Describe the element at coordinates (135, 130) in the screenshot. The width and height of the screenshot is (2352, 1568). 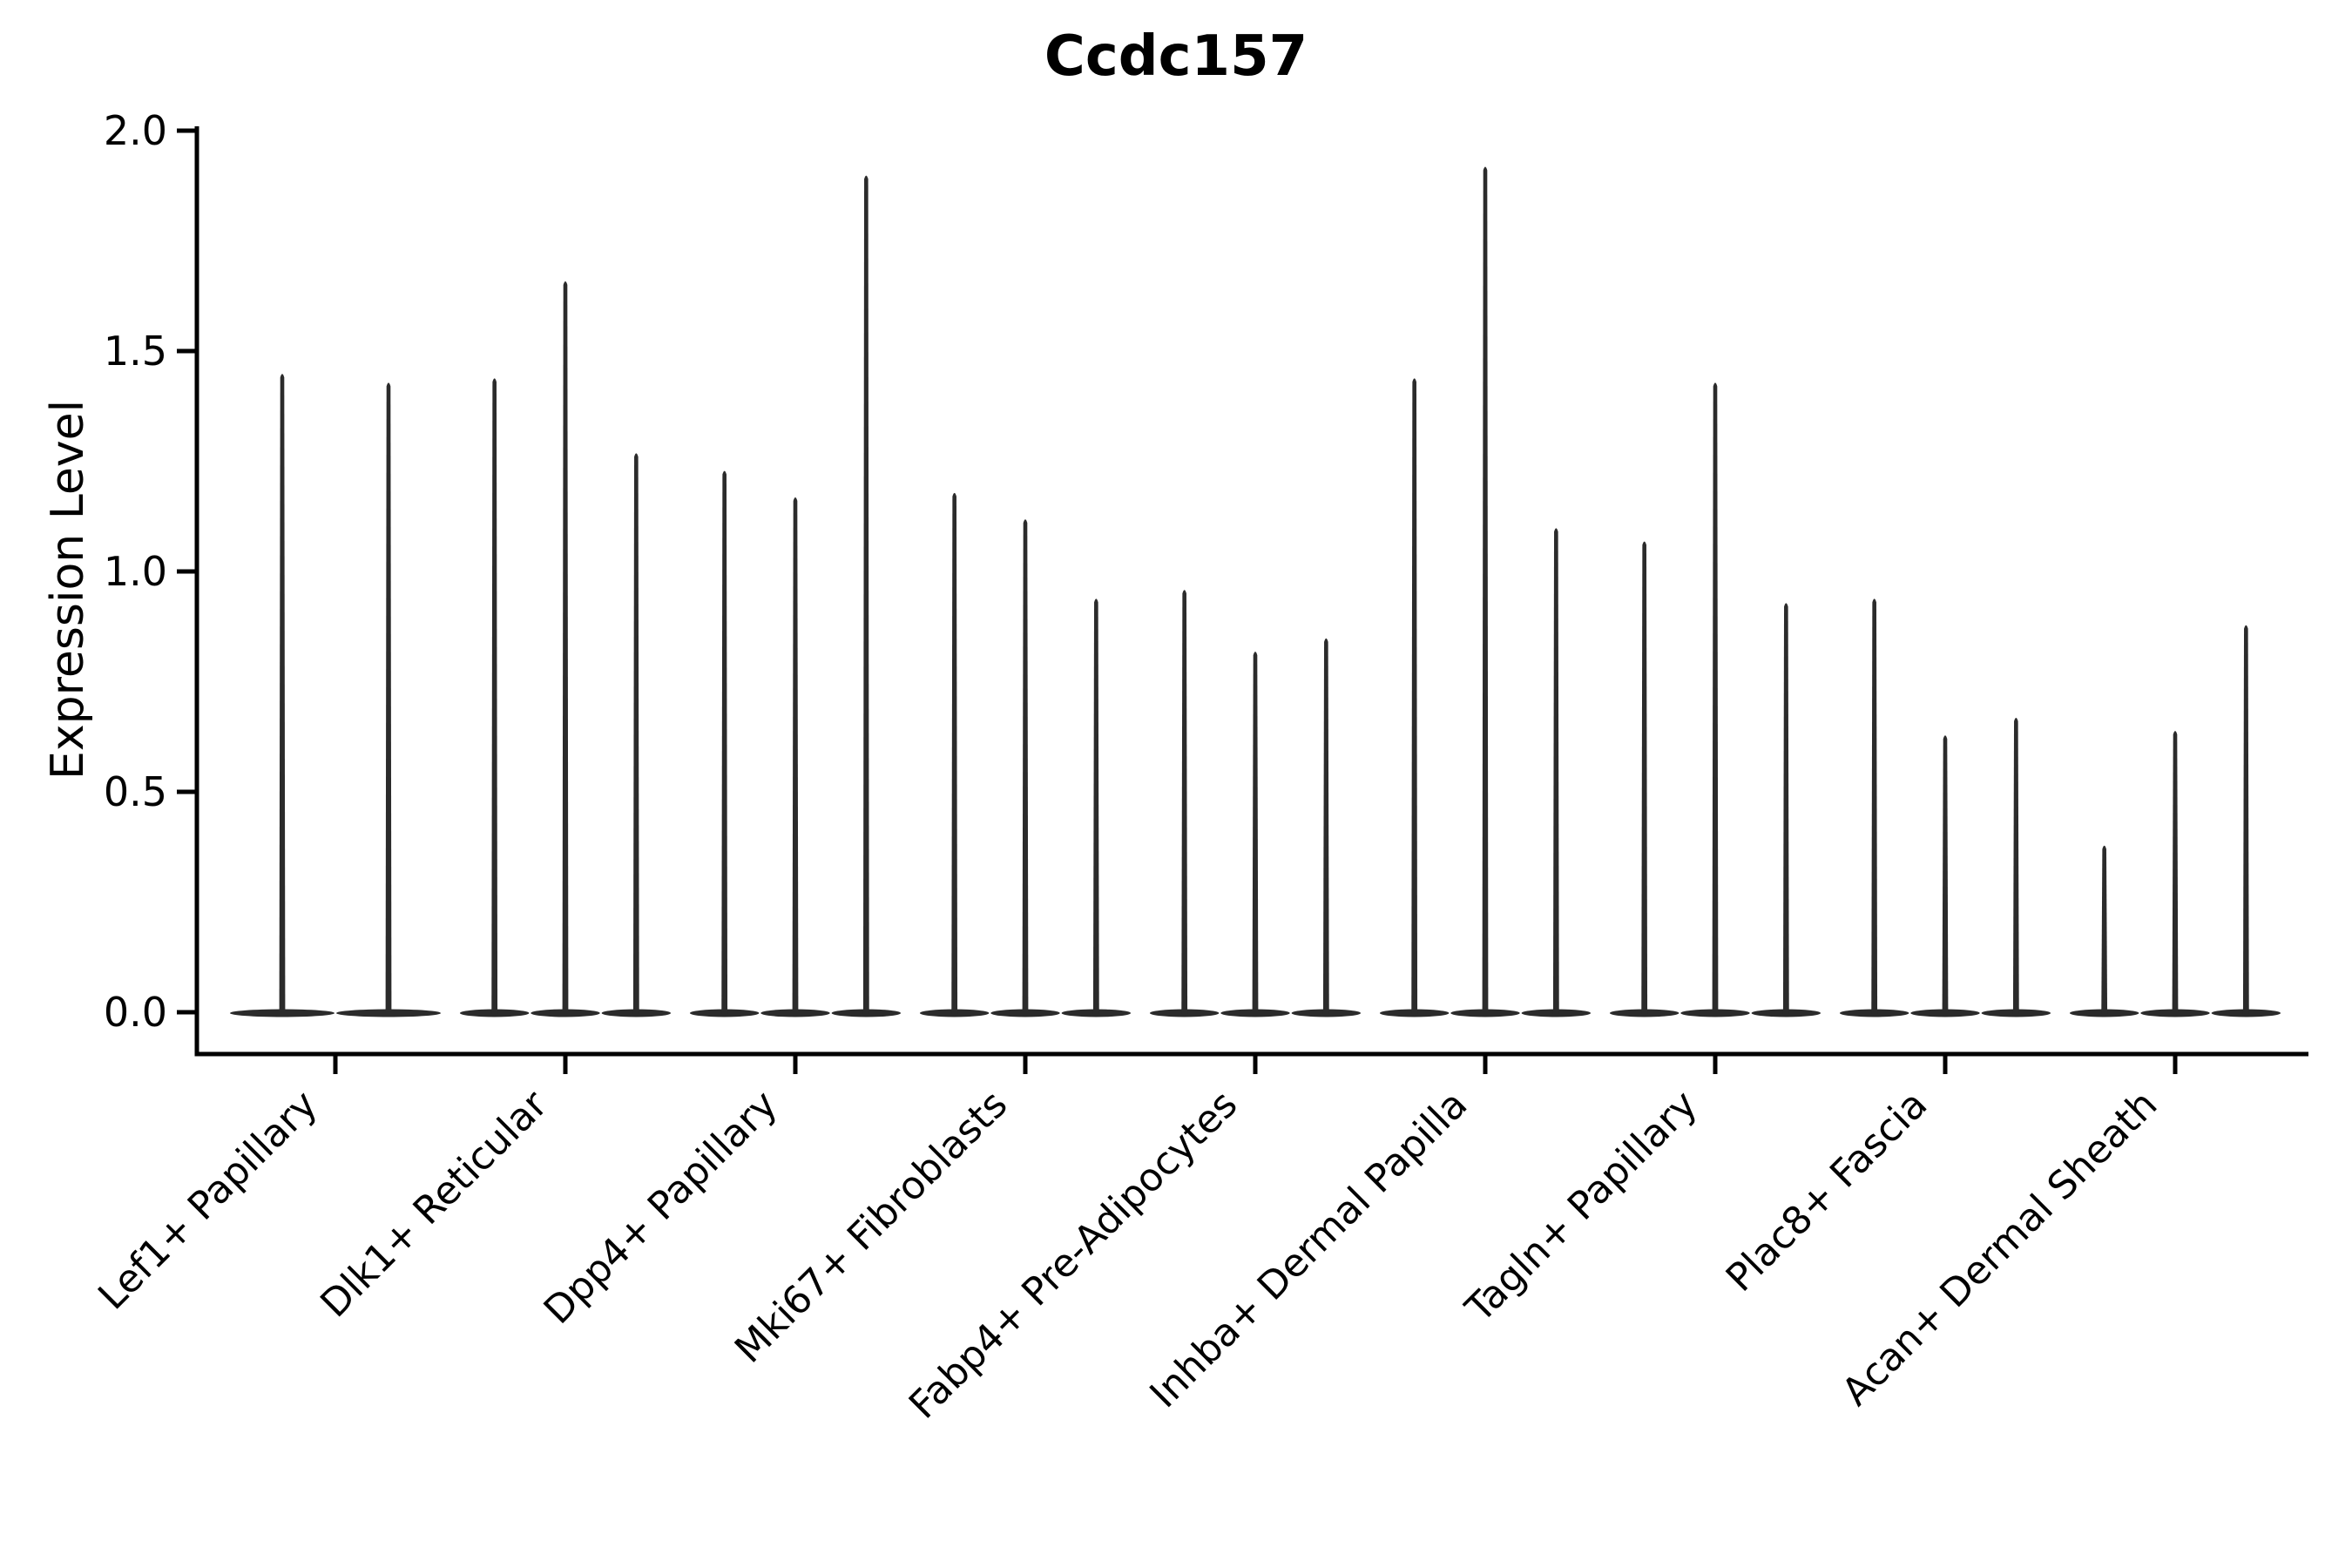
I see `y-tick-label: 2.0` at that location.